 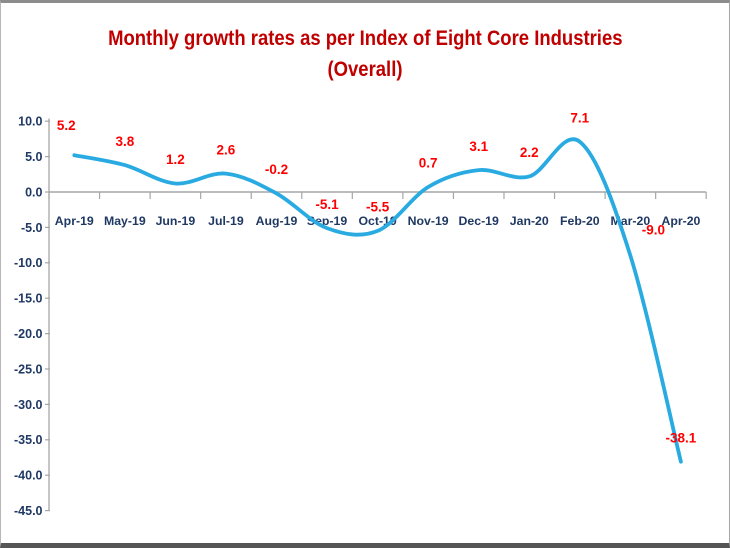 I want to click on y-axis-label: -20.0, so click(x=28, y=334).